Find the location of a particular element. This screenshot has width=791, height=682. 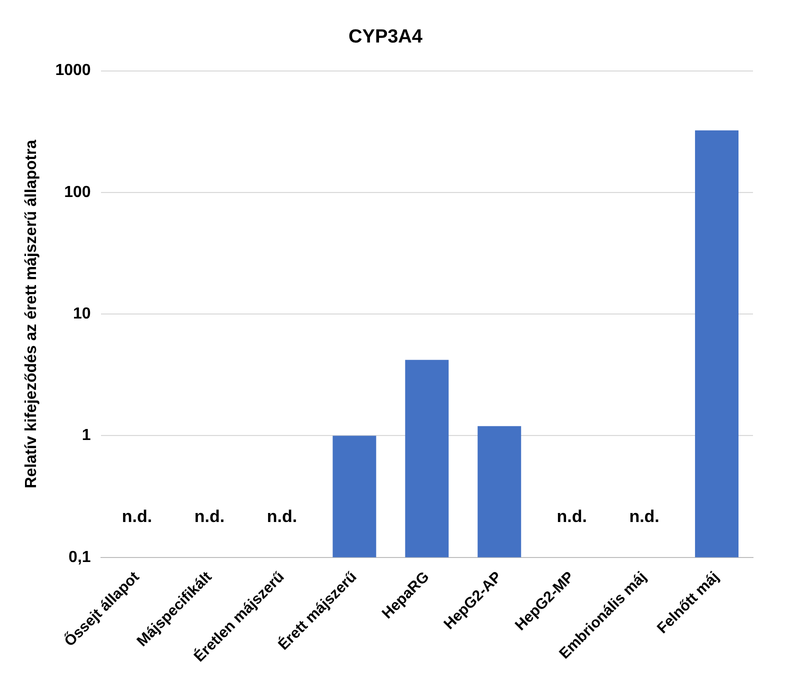

y-tick-label: 0,1 is located at coordinates (79, 557).